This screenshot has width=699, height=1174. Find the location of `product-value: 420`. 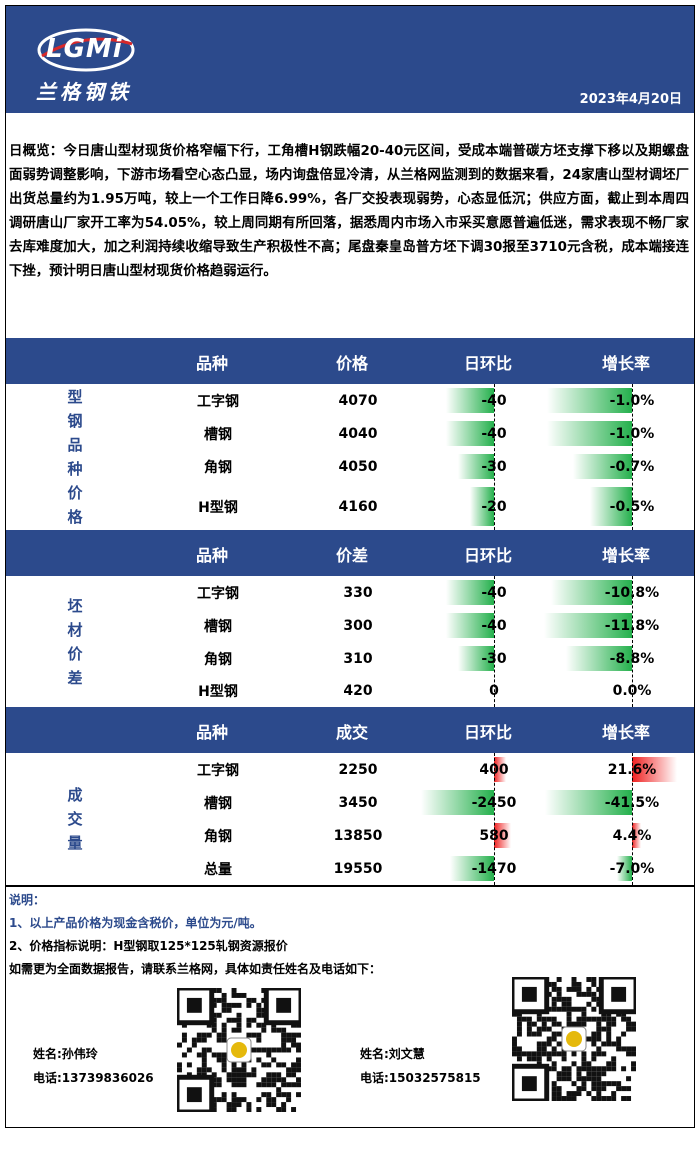

product-value: 420 is located at coordinates (358, 691).